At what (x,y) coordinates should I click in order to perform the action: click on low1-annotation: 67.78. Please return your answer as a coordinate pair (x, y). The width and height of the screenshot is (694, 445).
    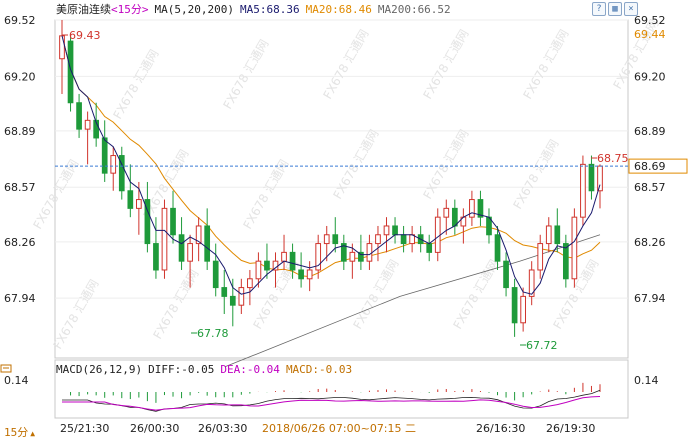
    Looking at the image, I should click on (210, 333).